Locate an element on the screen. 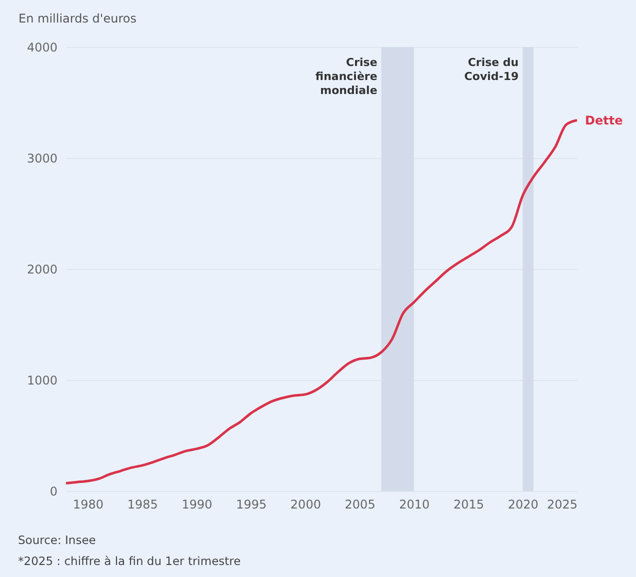  y-tick-label: 4000 is located at coordinates (42, 47).